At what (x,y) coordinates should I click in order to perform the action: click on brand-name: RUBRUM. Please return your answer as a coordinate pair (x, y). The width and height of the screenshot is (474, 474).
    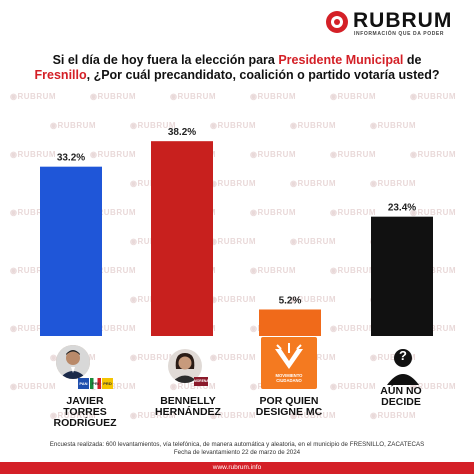
    Looking at the image, I should click on (403, 20).